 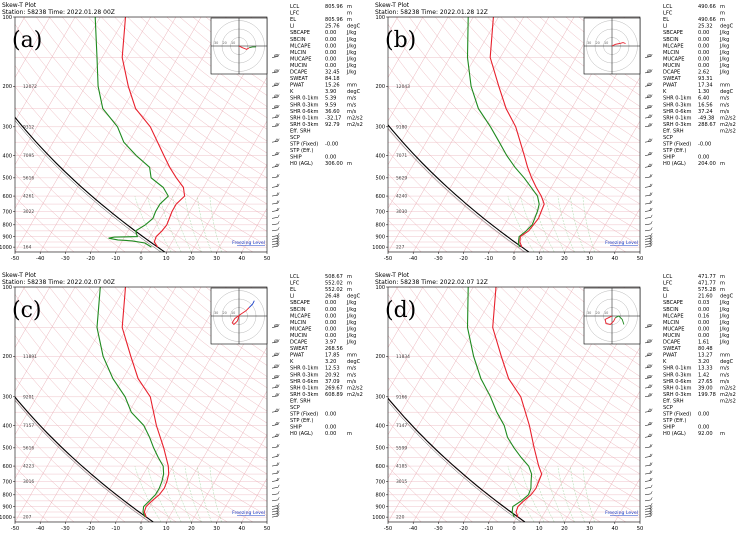 I want to click on height-label: 220, so click(x=400, y=518).